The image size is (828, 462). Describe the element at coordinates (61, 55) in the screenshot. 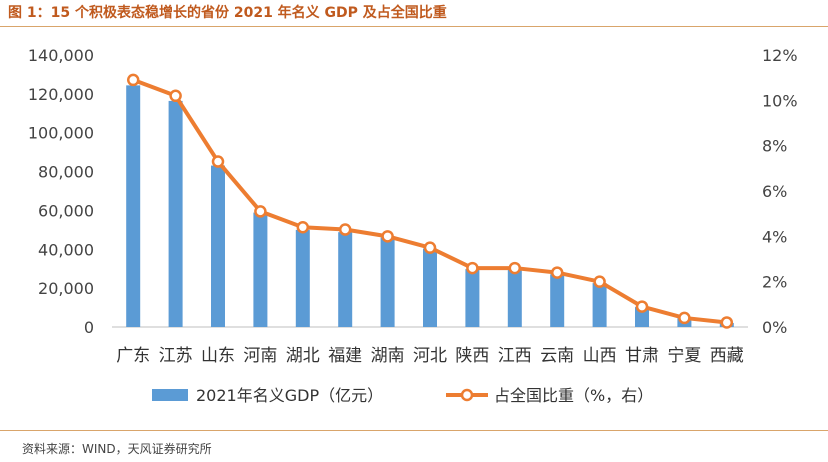

I see `y-left-tick-label: 140,000` at that location.